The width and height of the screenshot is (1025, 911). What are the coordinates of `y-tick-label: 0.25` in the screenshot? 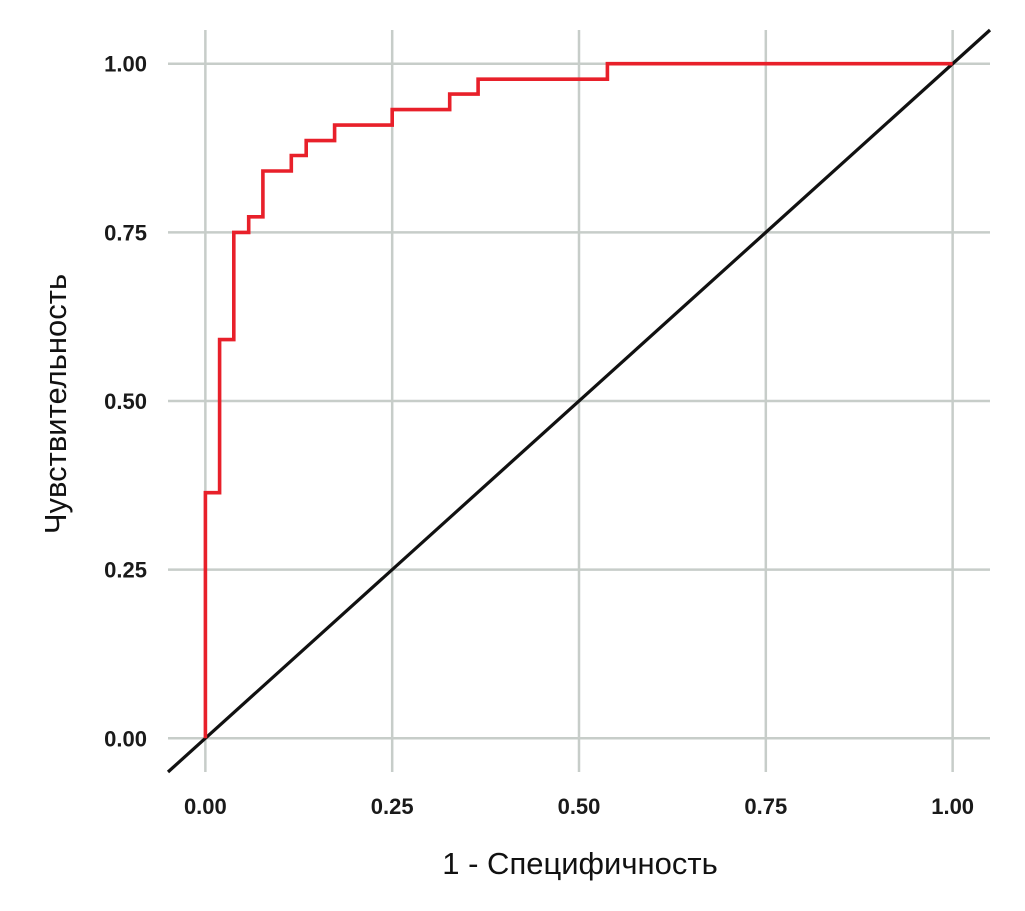 It's located at (125, 570).